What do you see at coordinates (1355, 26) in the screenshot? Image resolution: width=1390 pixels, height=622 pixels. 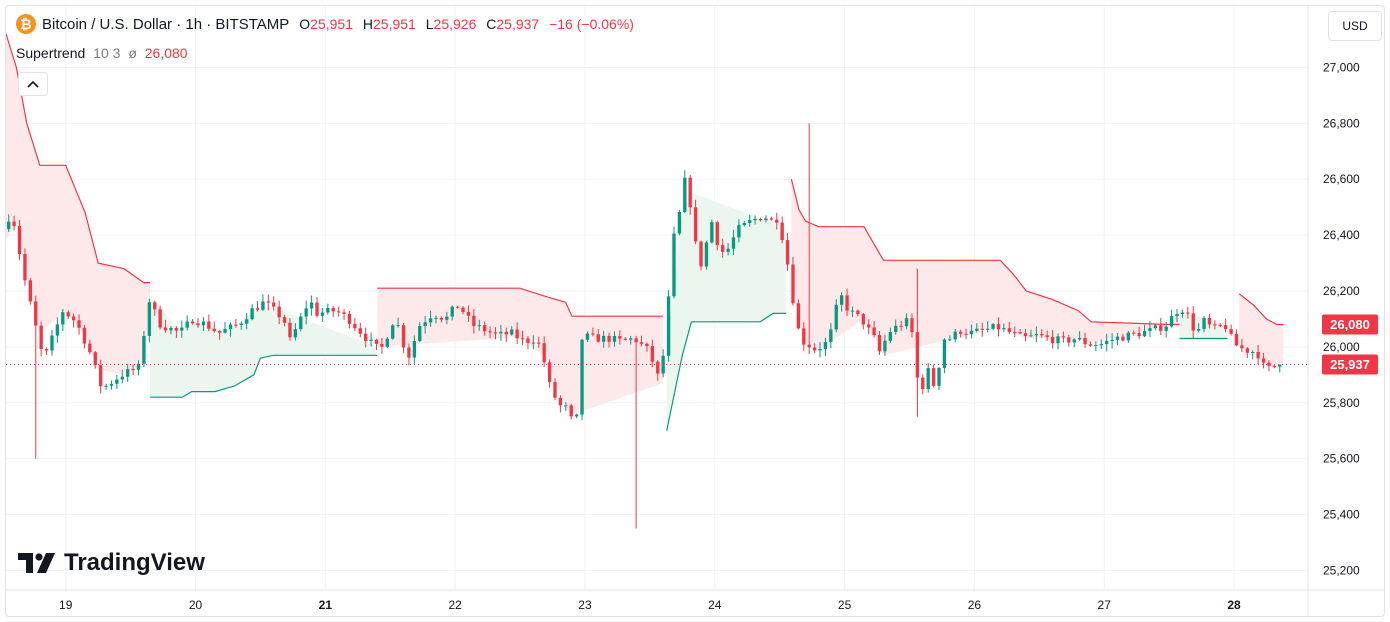 I see `currency-button: USD` at bounding box center [1355, 26].